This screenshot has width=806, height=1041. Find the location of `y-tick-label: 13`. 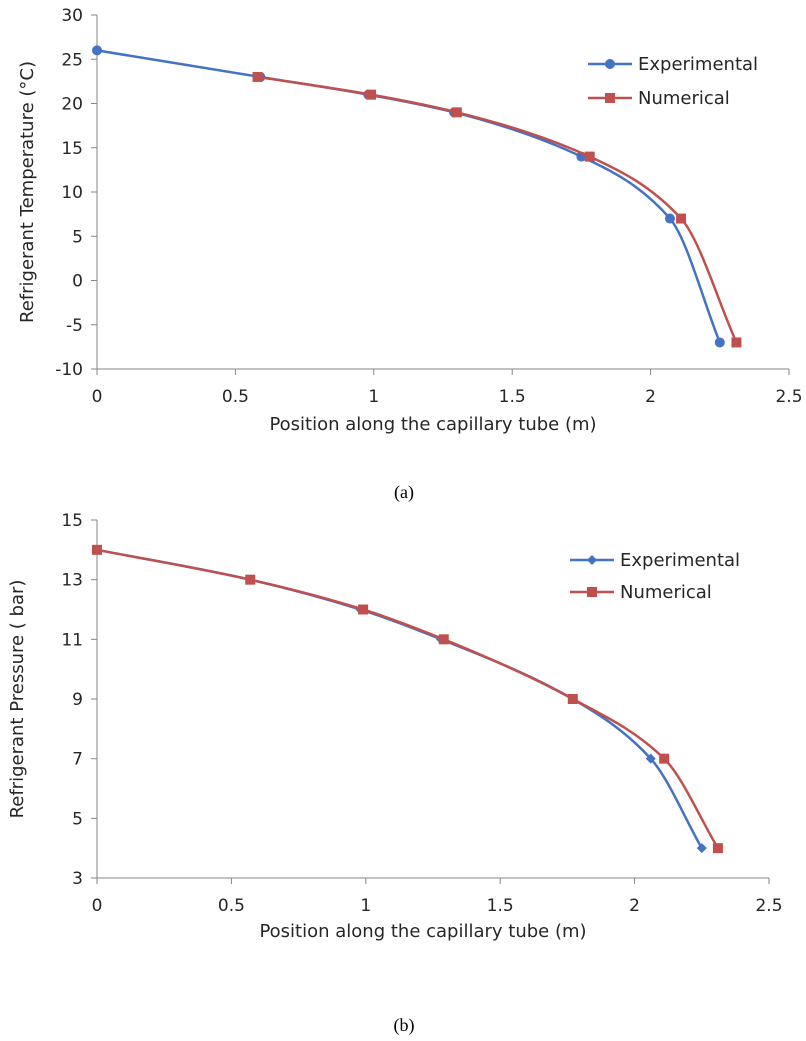

y-tick-label: 13 is located at coordinates (72, 581).